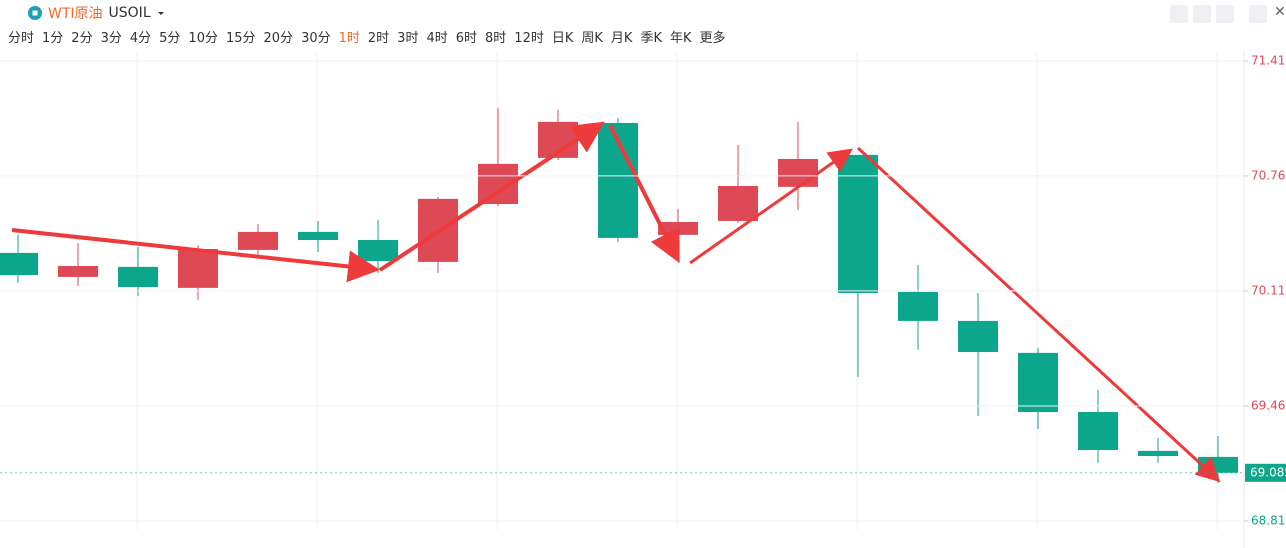  What do you see at coordinates (437, 38) in the screenshot?
I see `period-tab: 4时` at bounding box center [437, 38].